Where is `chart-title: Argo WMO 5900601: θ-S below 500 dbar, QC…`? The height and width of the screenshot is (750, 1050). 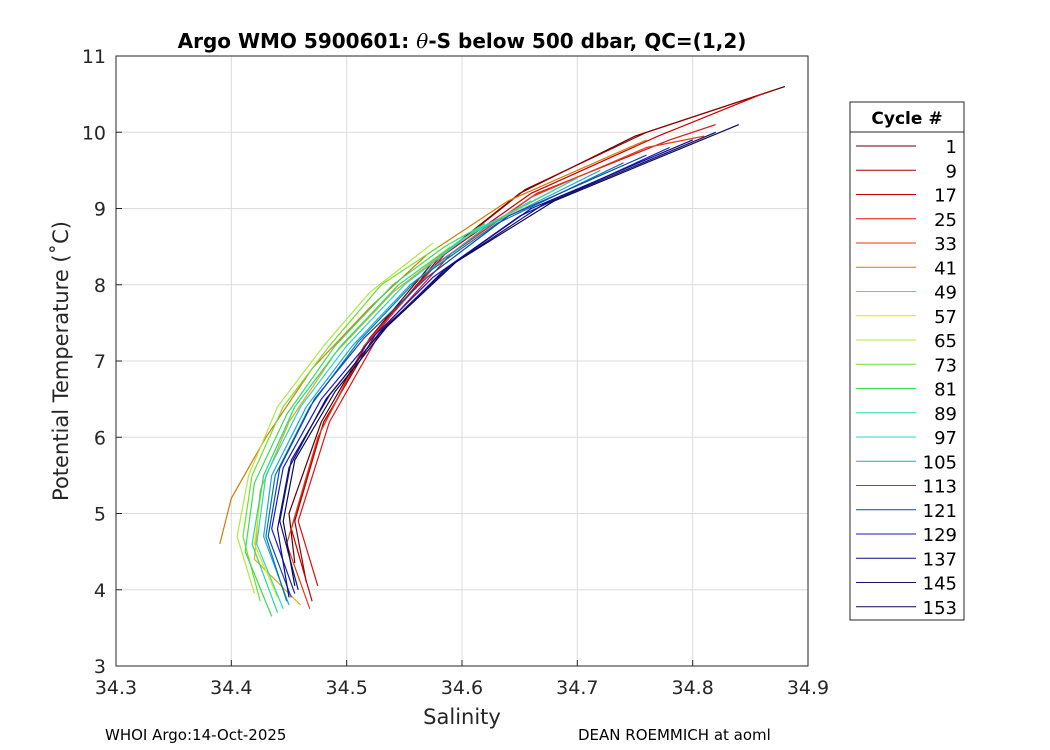 chart-title: Argo WMO 5900601: θ-S below 500 dbar, QC… is located at coordinates (462, 41).